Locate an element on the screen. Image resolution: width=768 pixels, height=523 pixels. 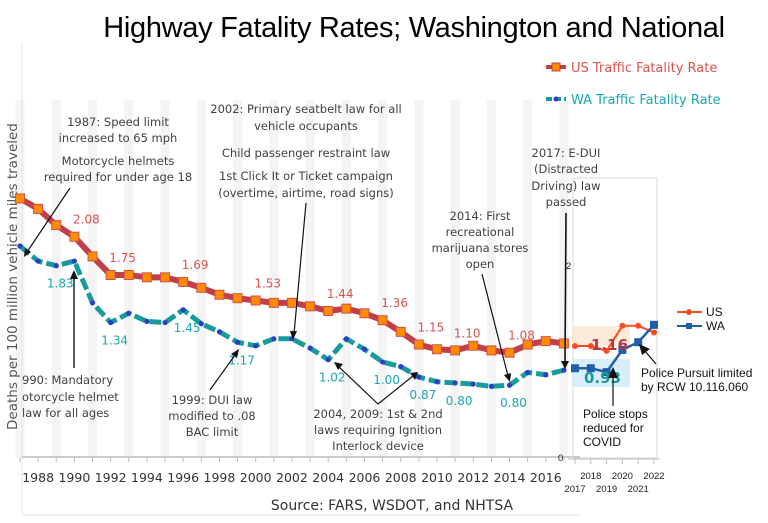
arrow-1987 is located at coordinates (48, 220).